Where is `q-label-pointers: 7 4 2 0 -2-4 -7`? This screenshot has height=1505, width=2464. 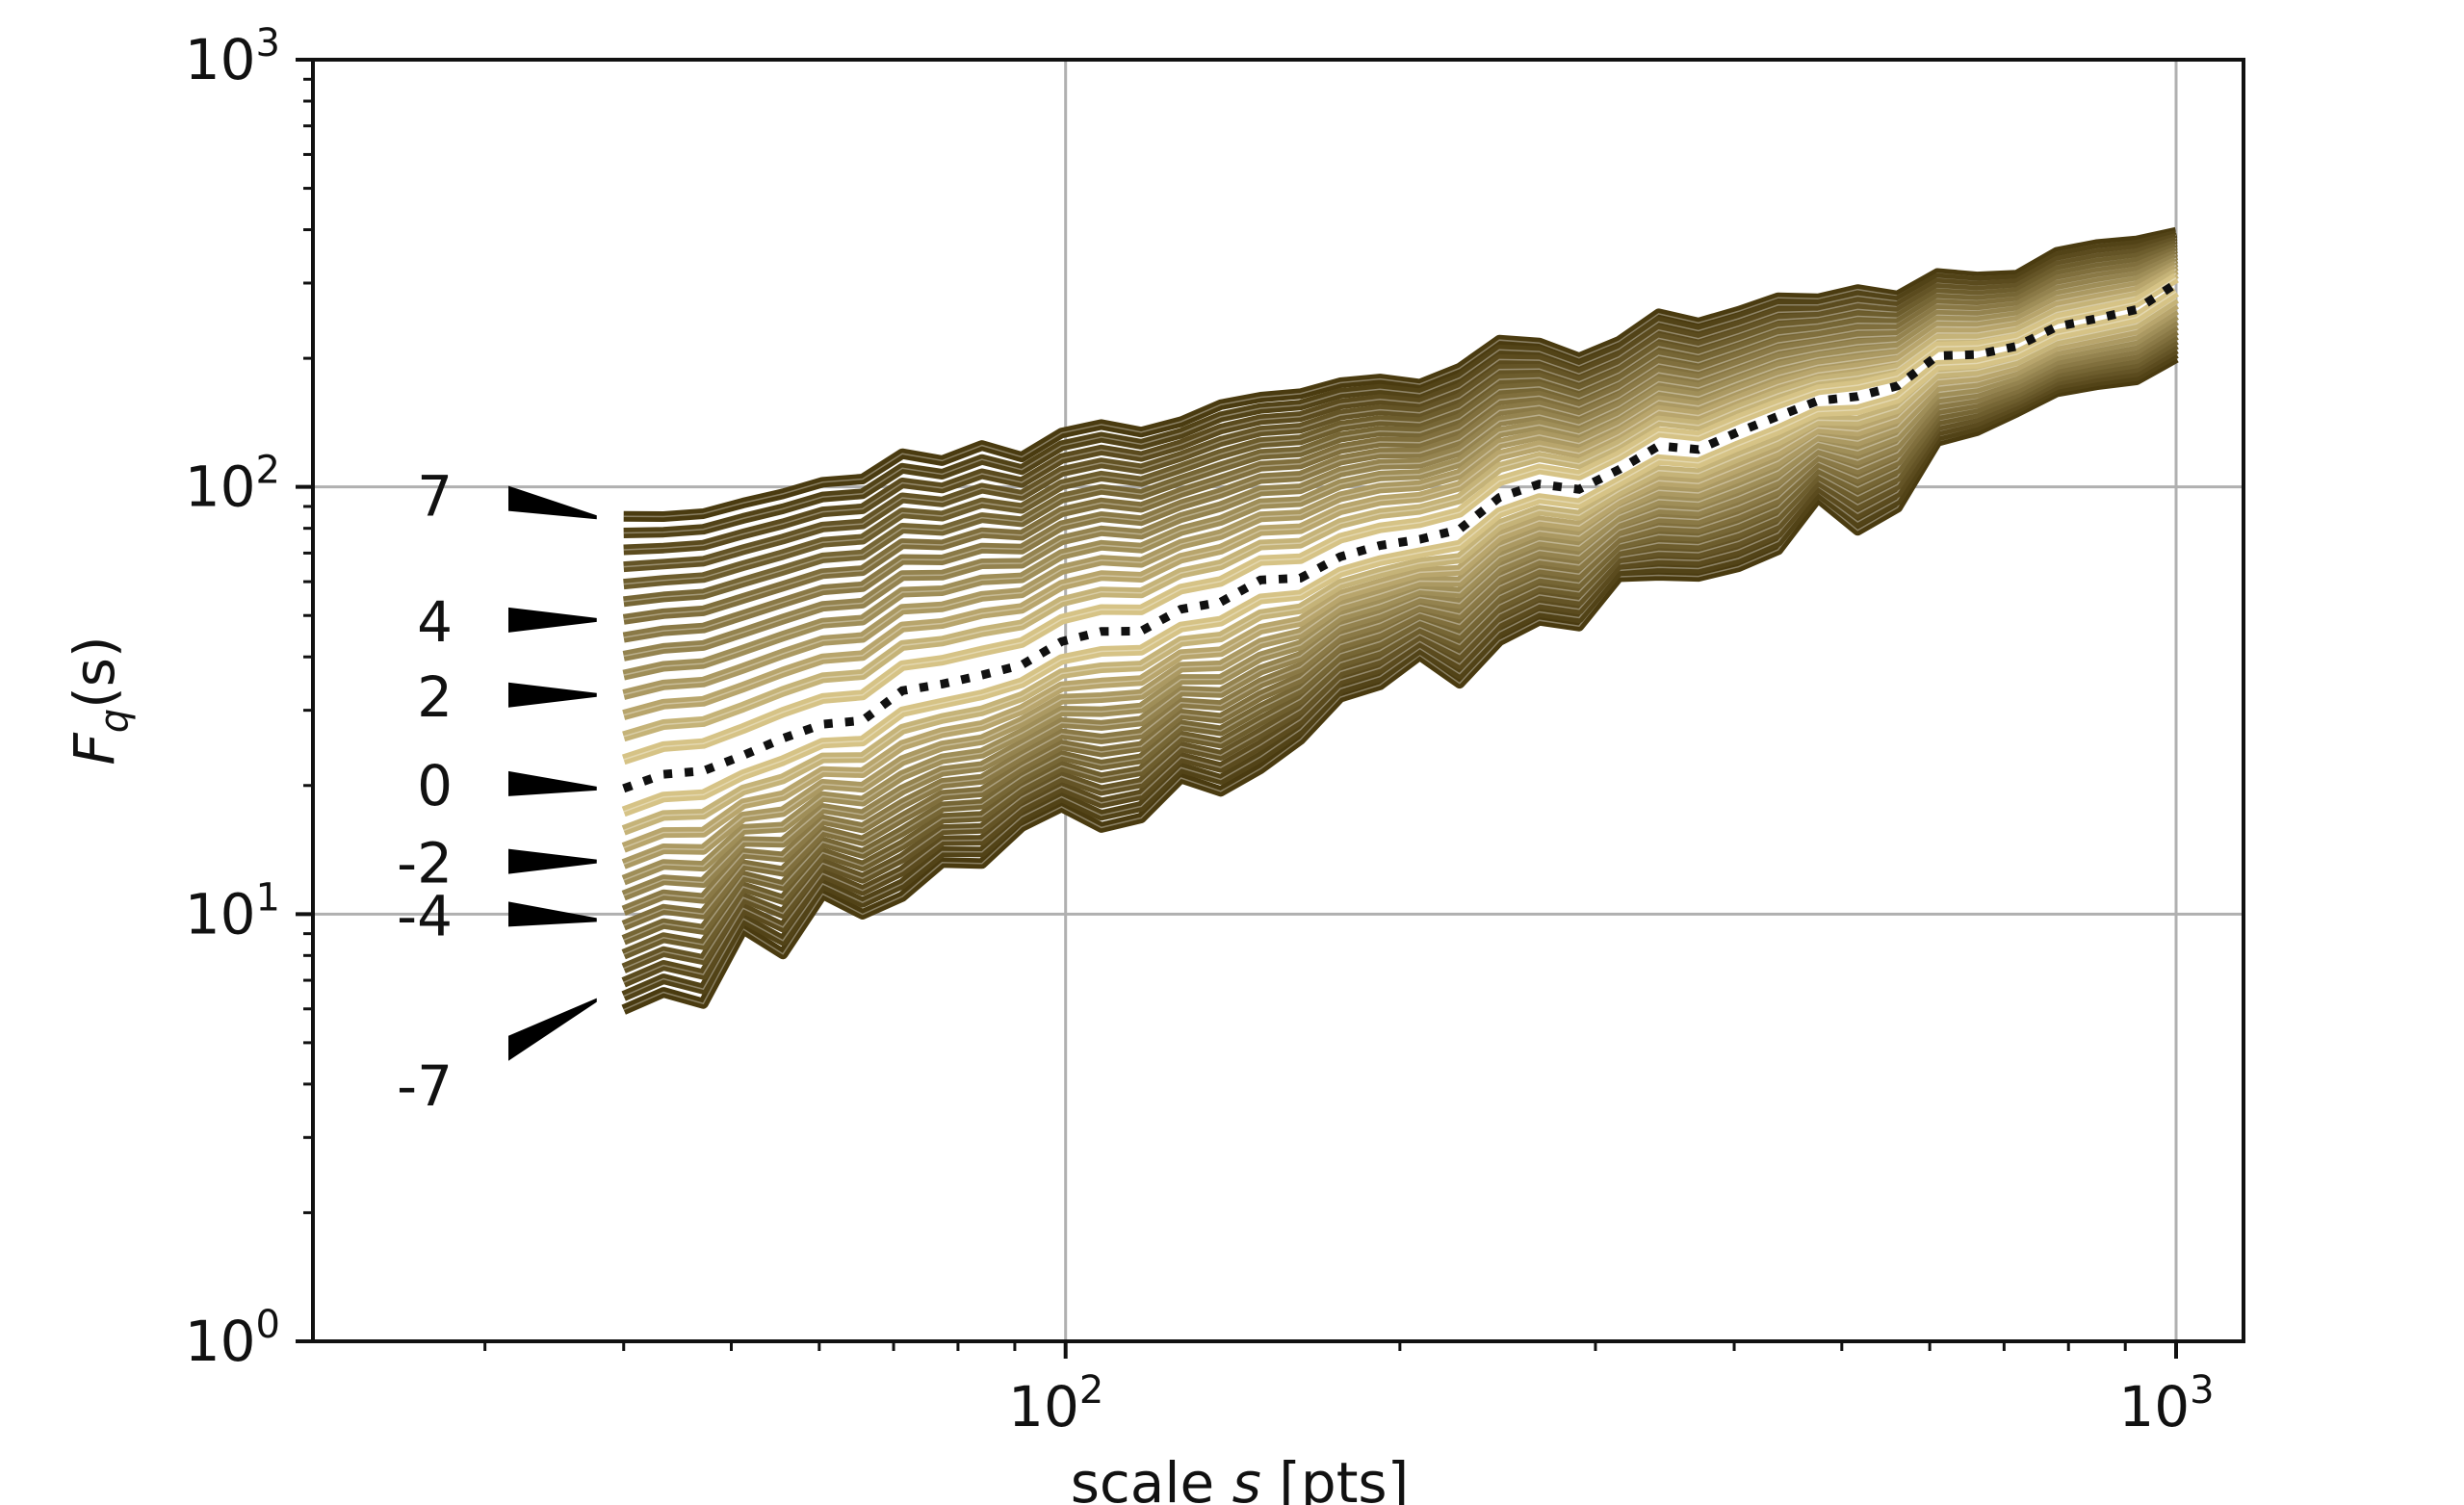 q-label-pointers: 7 4 2 0 -2-4 -7 is located at coordinates (497, 791).